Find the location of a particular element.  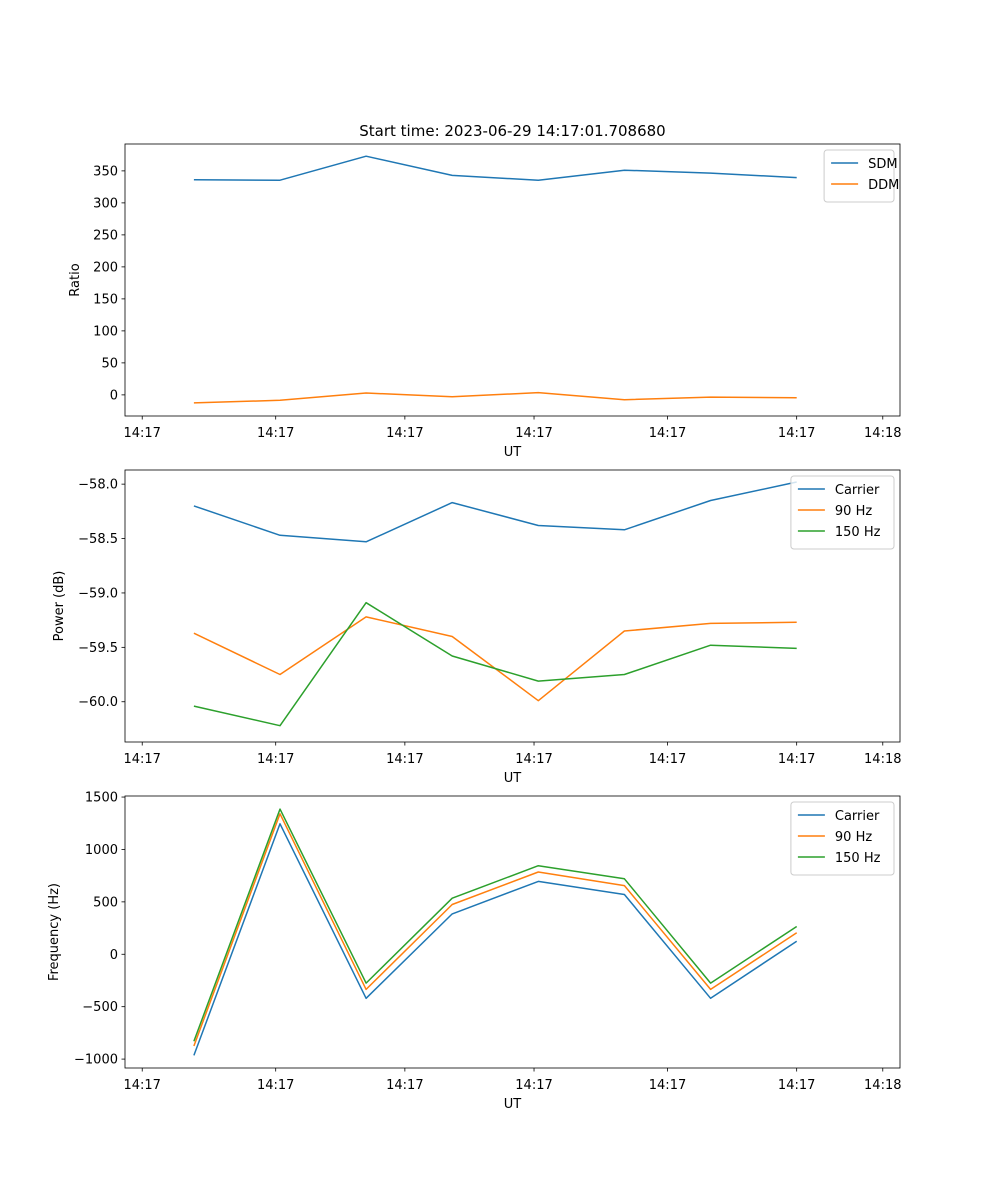

ratio-y-tick-label: 0 is located at coordinates (114, 395).